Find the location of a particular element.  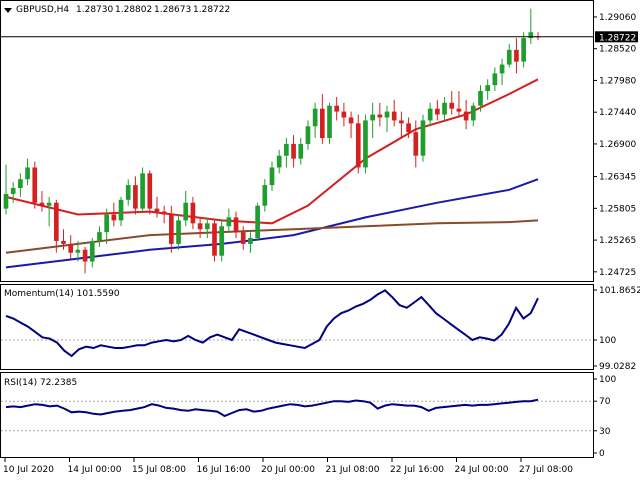

time-tick-label: 14 Jul 00:00 is located at coordinates (95, 470).